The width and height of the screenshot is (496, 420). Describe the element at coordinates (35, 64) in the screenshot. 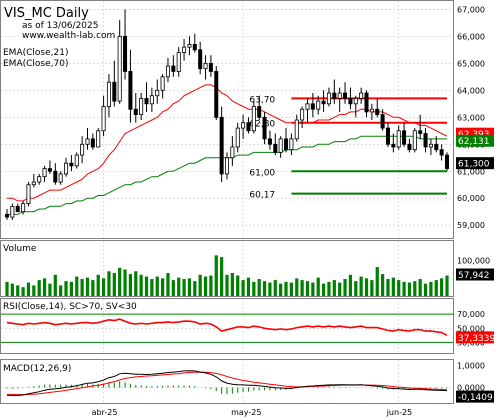

I see `legend-ema70: EMA(Close,70)` at that location.